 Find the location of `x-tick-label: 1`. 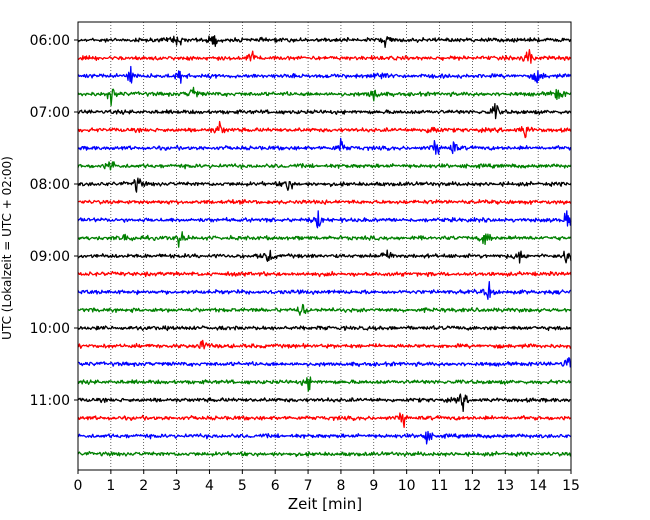

x-tick-label: 1 is located at coordinates (110, 486).